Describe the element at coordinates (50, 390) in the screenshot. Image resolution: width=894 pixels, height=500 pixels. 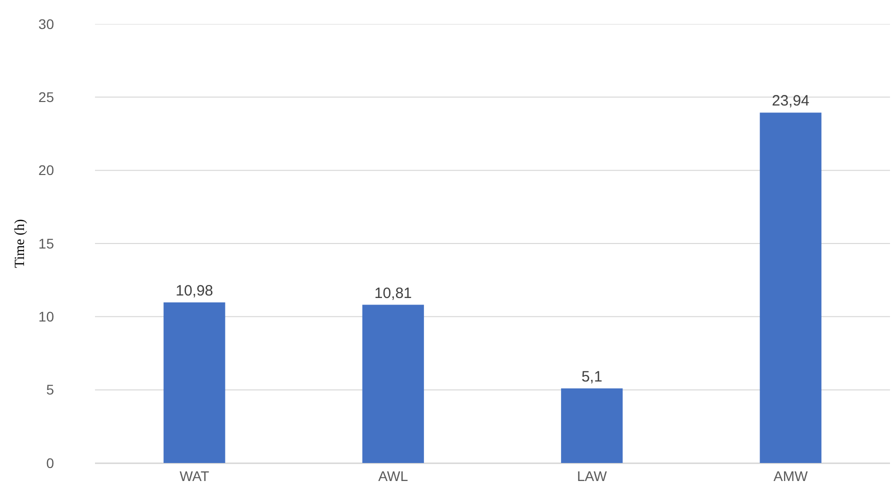
I see `y-tick-label: 5` at that location.